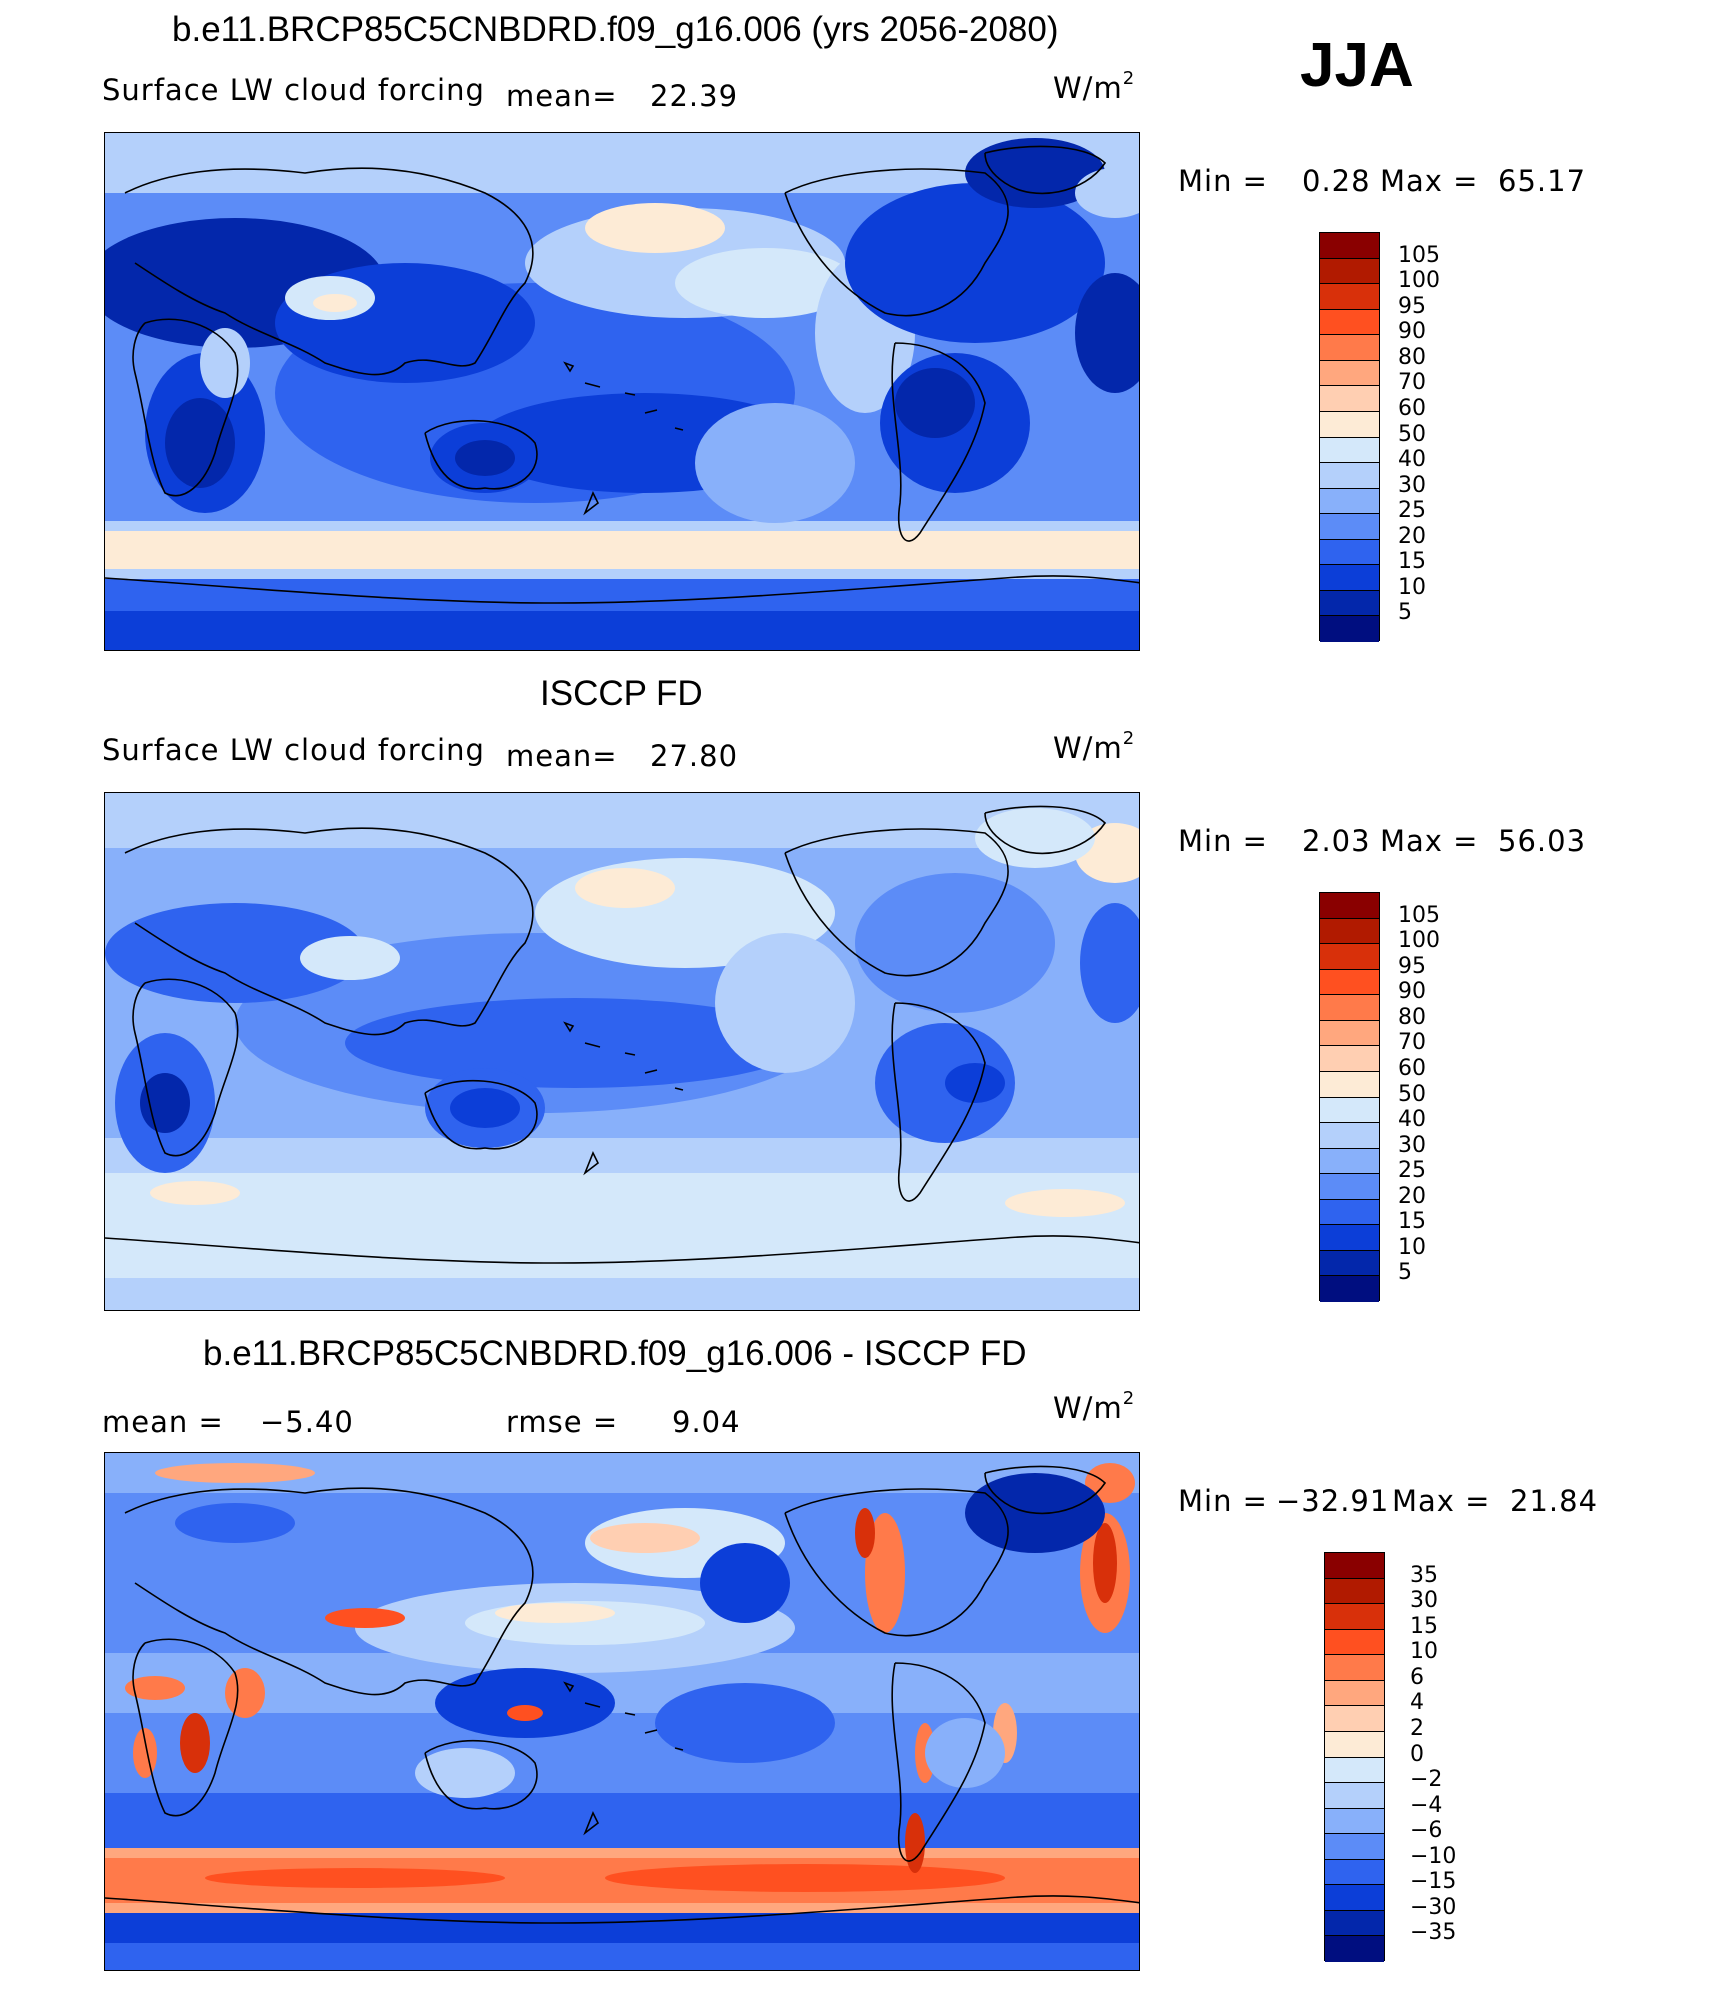  I want to click on panel3-colorbar, so click(1354, 1757).